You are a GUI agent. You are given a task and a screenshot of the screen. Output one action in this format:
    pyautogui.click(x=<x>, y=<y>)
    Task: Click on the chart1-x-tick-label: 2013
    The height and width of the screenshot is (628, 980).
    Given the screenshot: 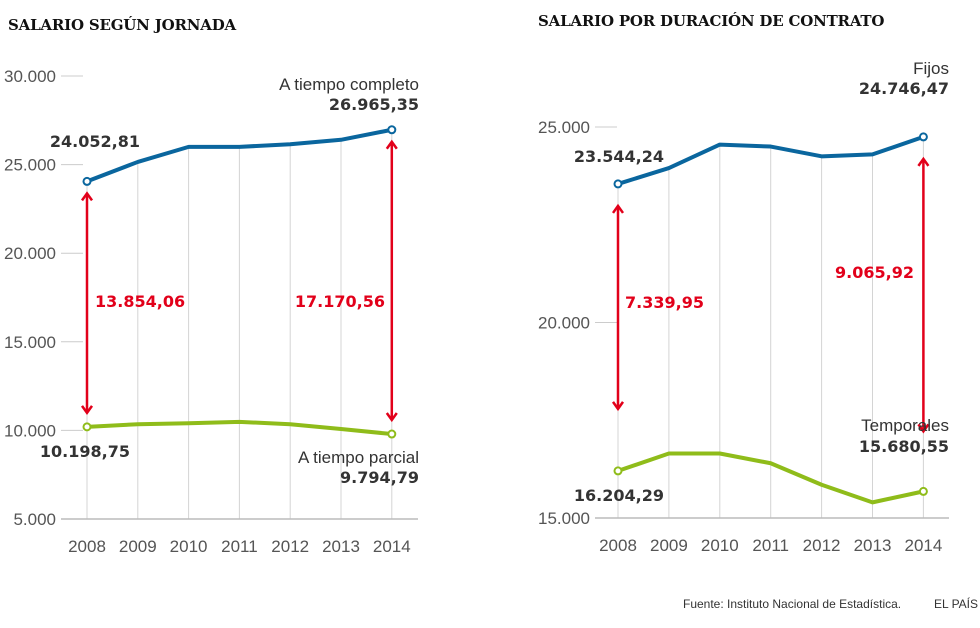 What is the action you would take?
    pyautogui.click(x=341, y=546)
    